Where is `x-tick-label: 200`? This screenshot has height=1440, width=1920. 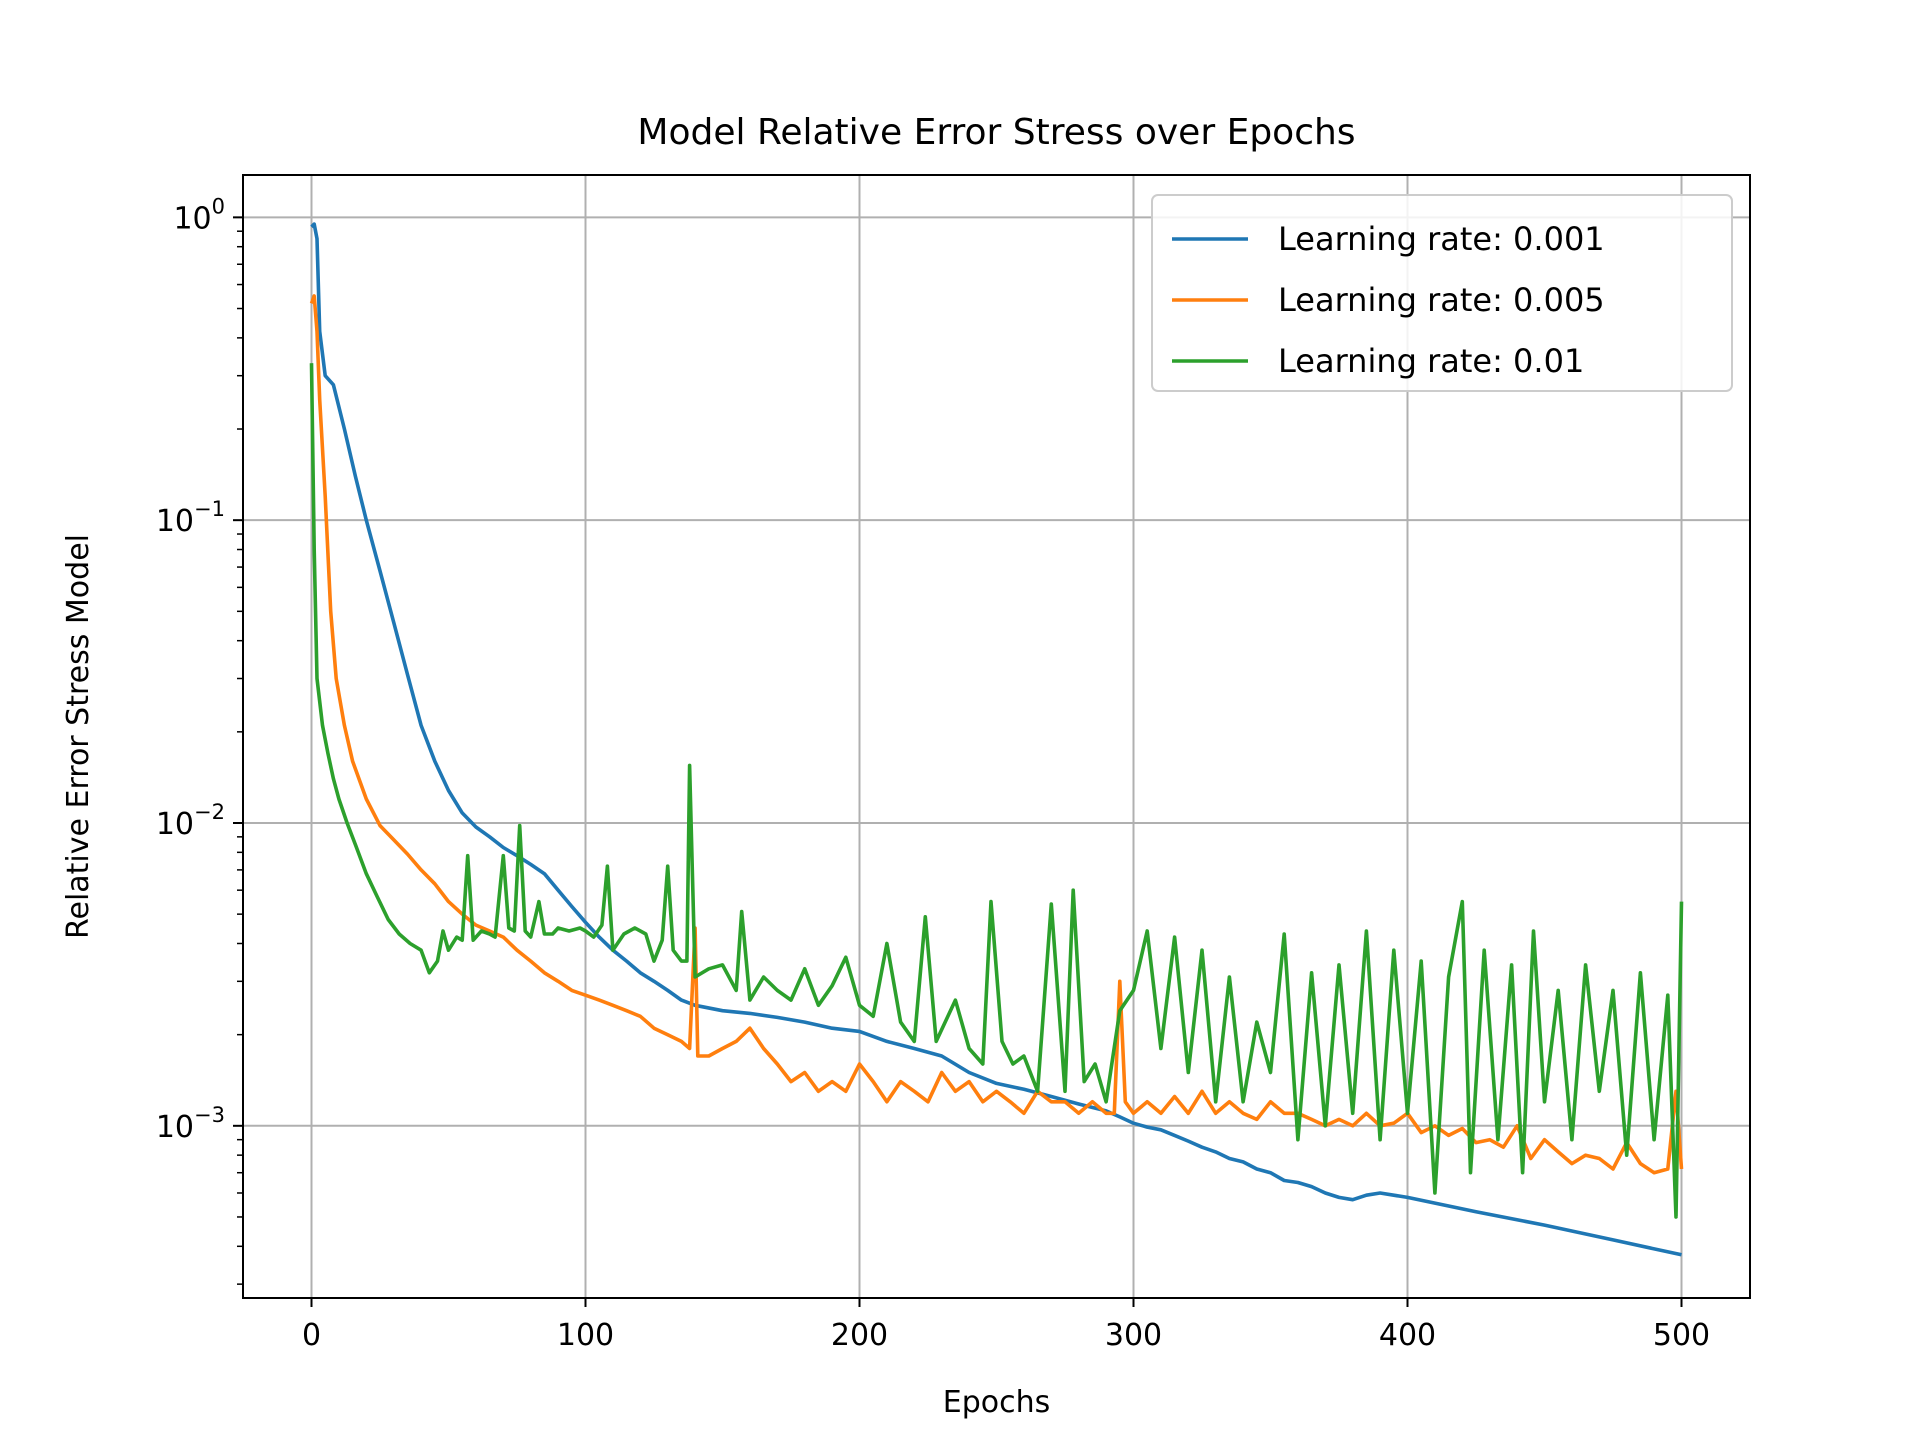
x-tick-label: 200 is located at coordinates (859, 1335).